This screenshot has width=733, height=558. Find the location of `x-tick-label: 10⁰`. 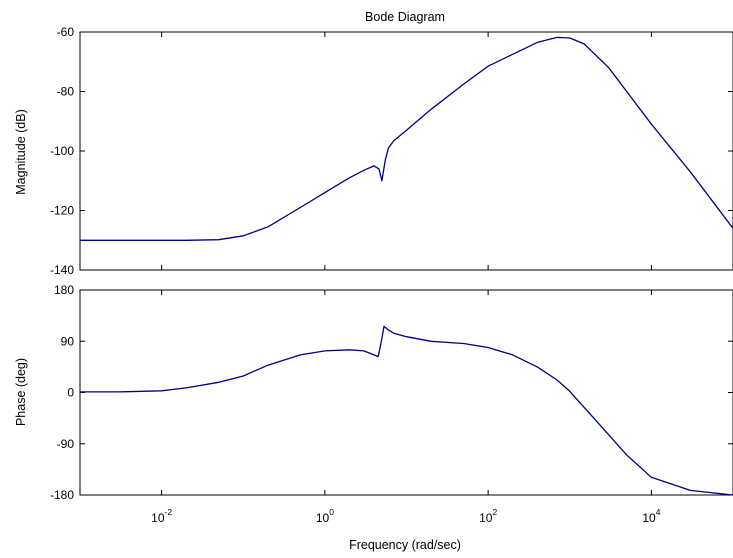

x-tick-label: 10⁰ is located at coordinates (325, 516).